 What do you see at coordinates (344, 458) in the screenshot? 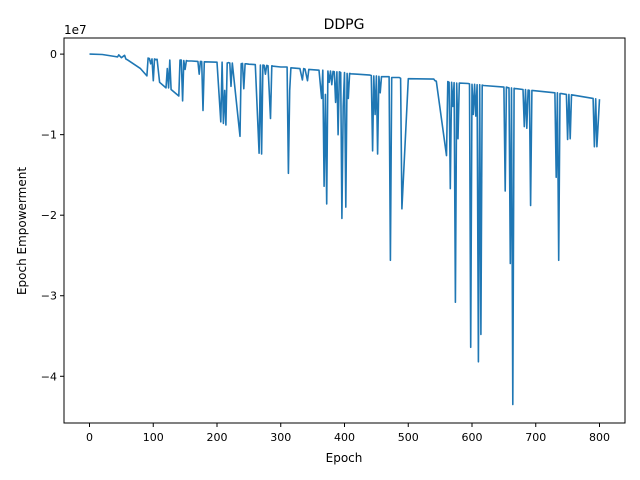
I see `x-axis-label: Epoch` at bounding box center [344, 458].